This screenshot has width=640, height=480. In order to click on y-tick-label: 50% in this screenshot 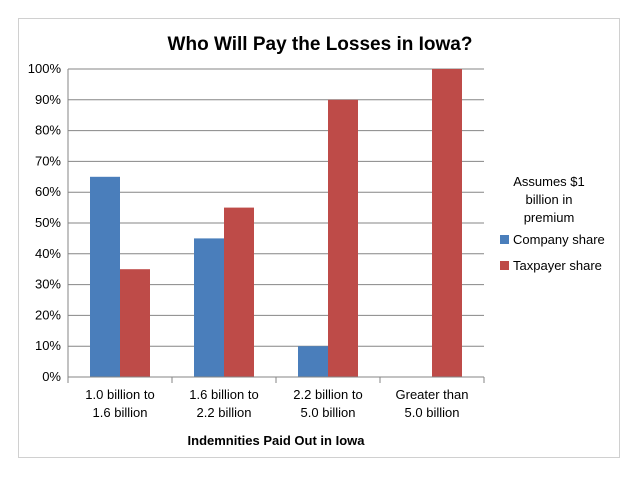, I will do `click(48, 222)`.